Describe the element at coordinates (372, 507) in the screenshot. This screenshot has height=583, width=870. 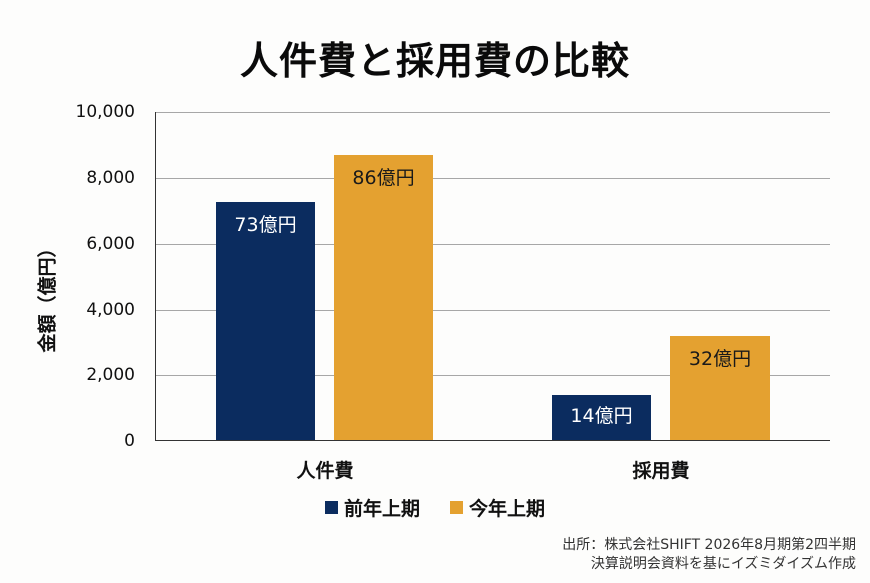
I see `legend-item-prev: 前年上期` at that location.